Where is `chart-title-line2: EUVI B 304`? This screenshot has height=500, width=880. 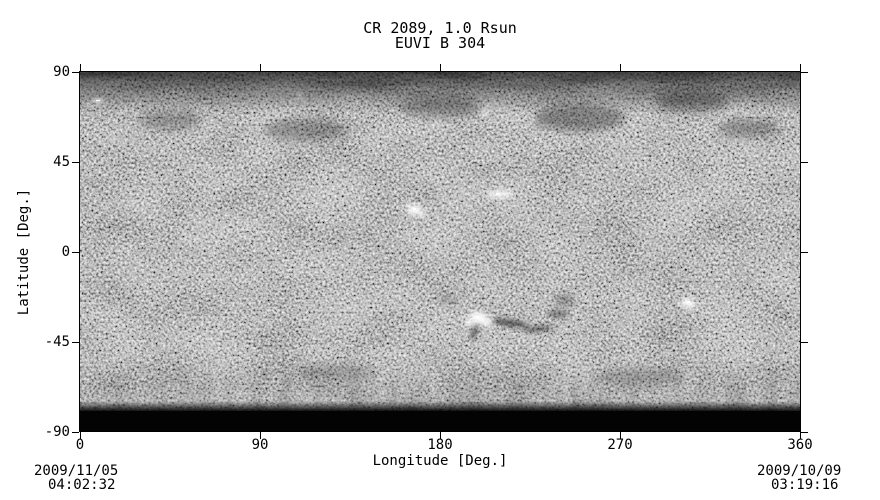
chart-title-line2: EUVI B 304 is located at coordinates (440, 43).